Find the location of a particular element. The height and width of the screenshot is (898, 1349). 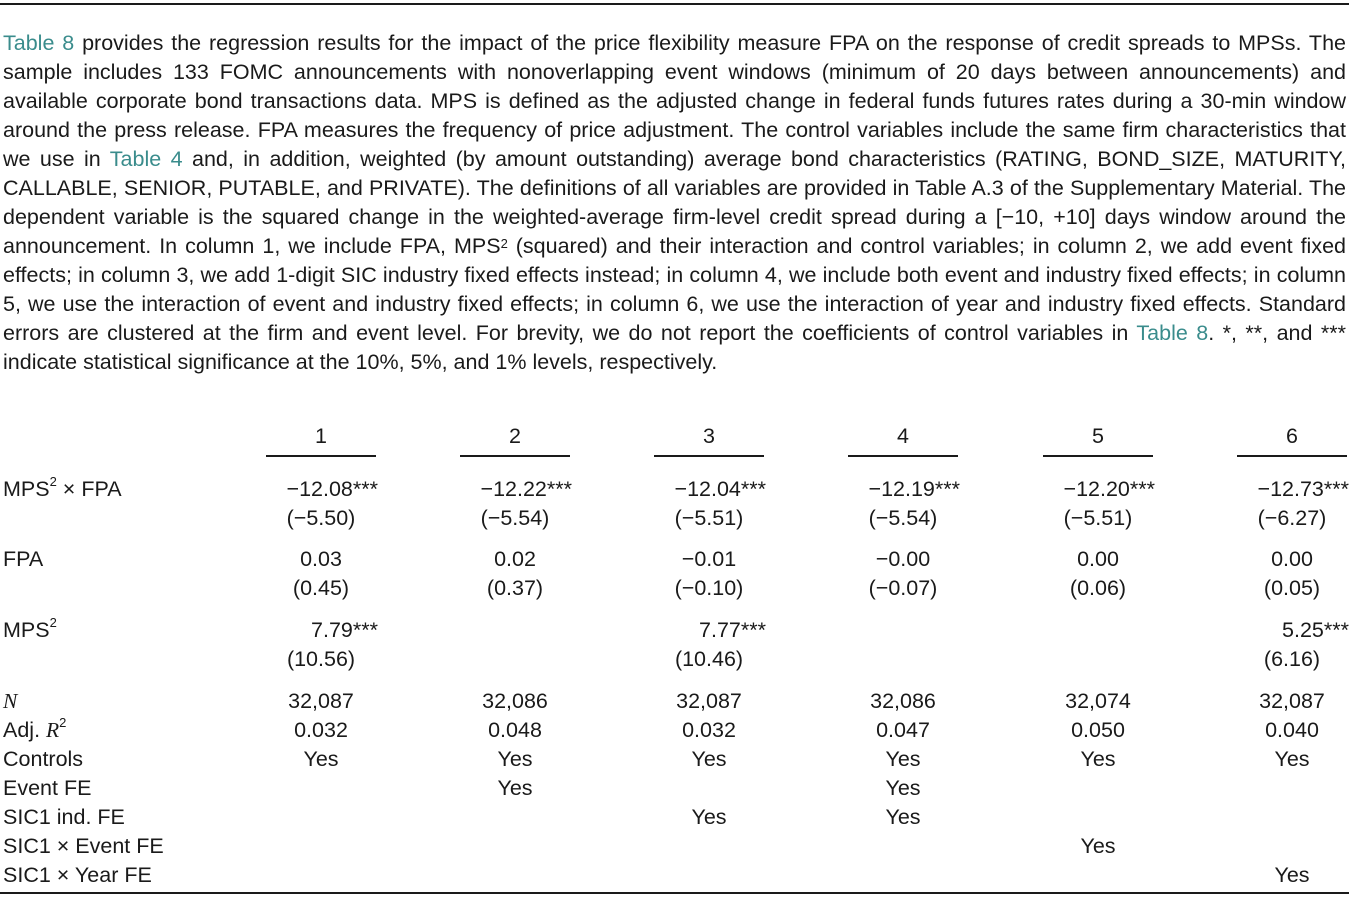

row-label-interaction: MPS2 × FPA is located at coordinates (62, 487).